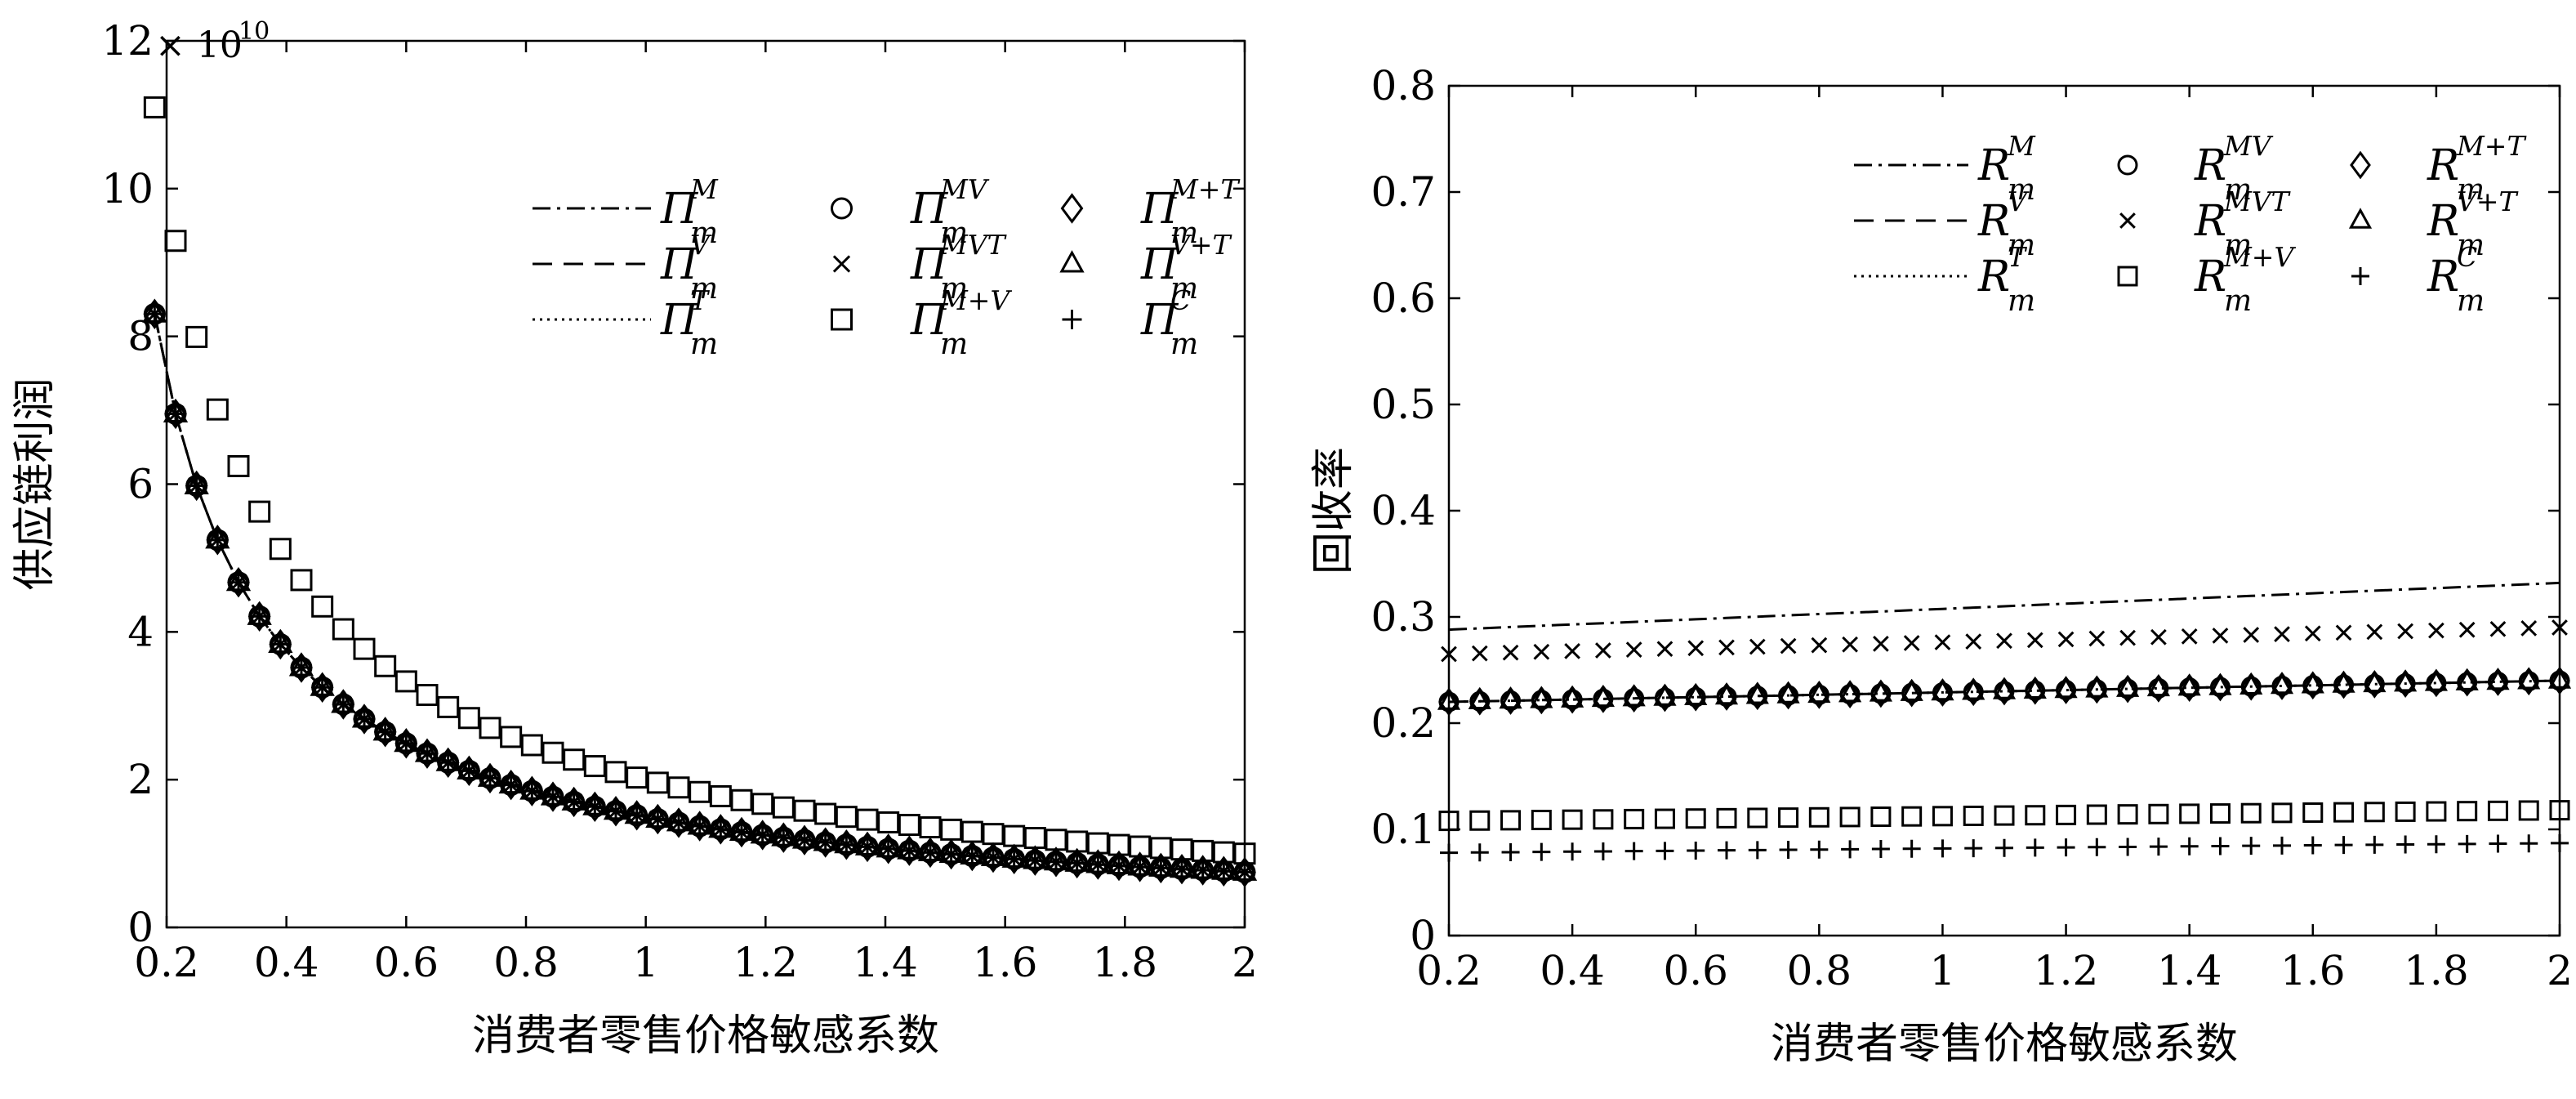 This screenshot has width=2576, height=1099. I want to click on legend-superscript: V, so click(701, 245).